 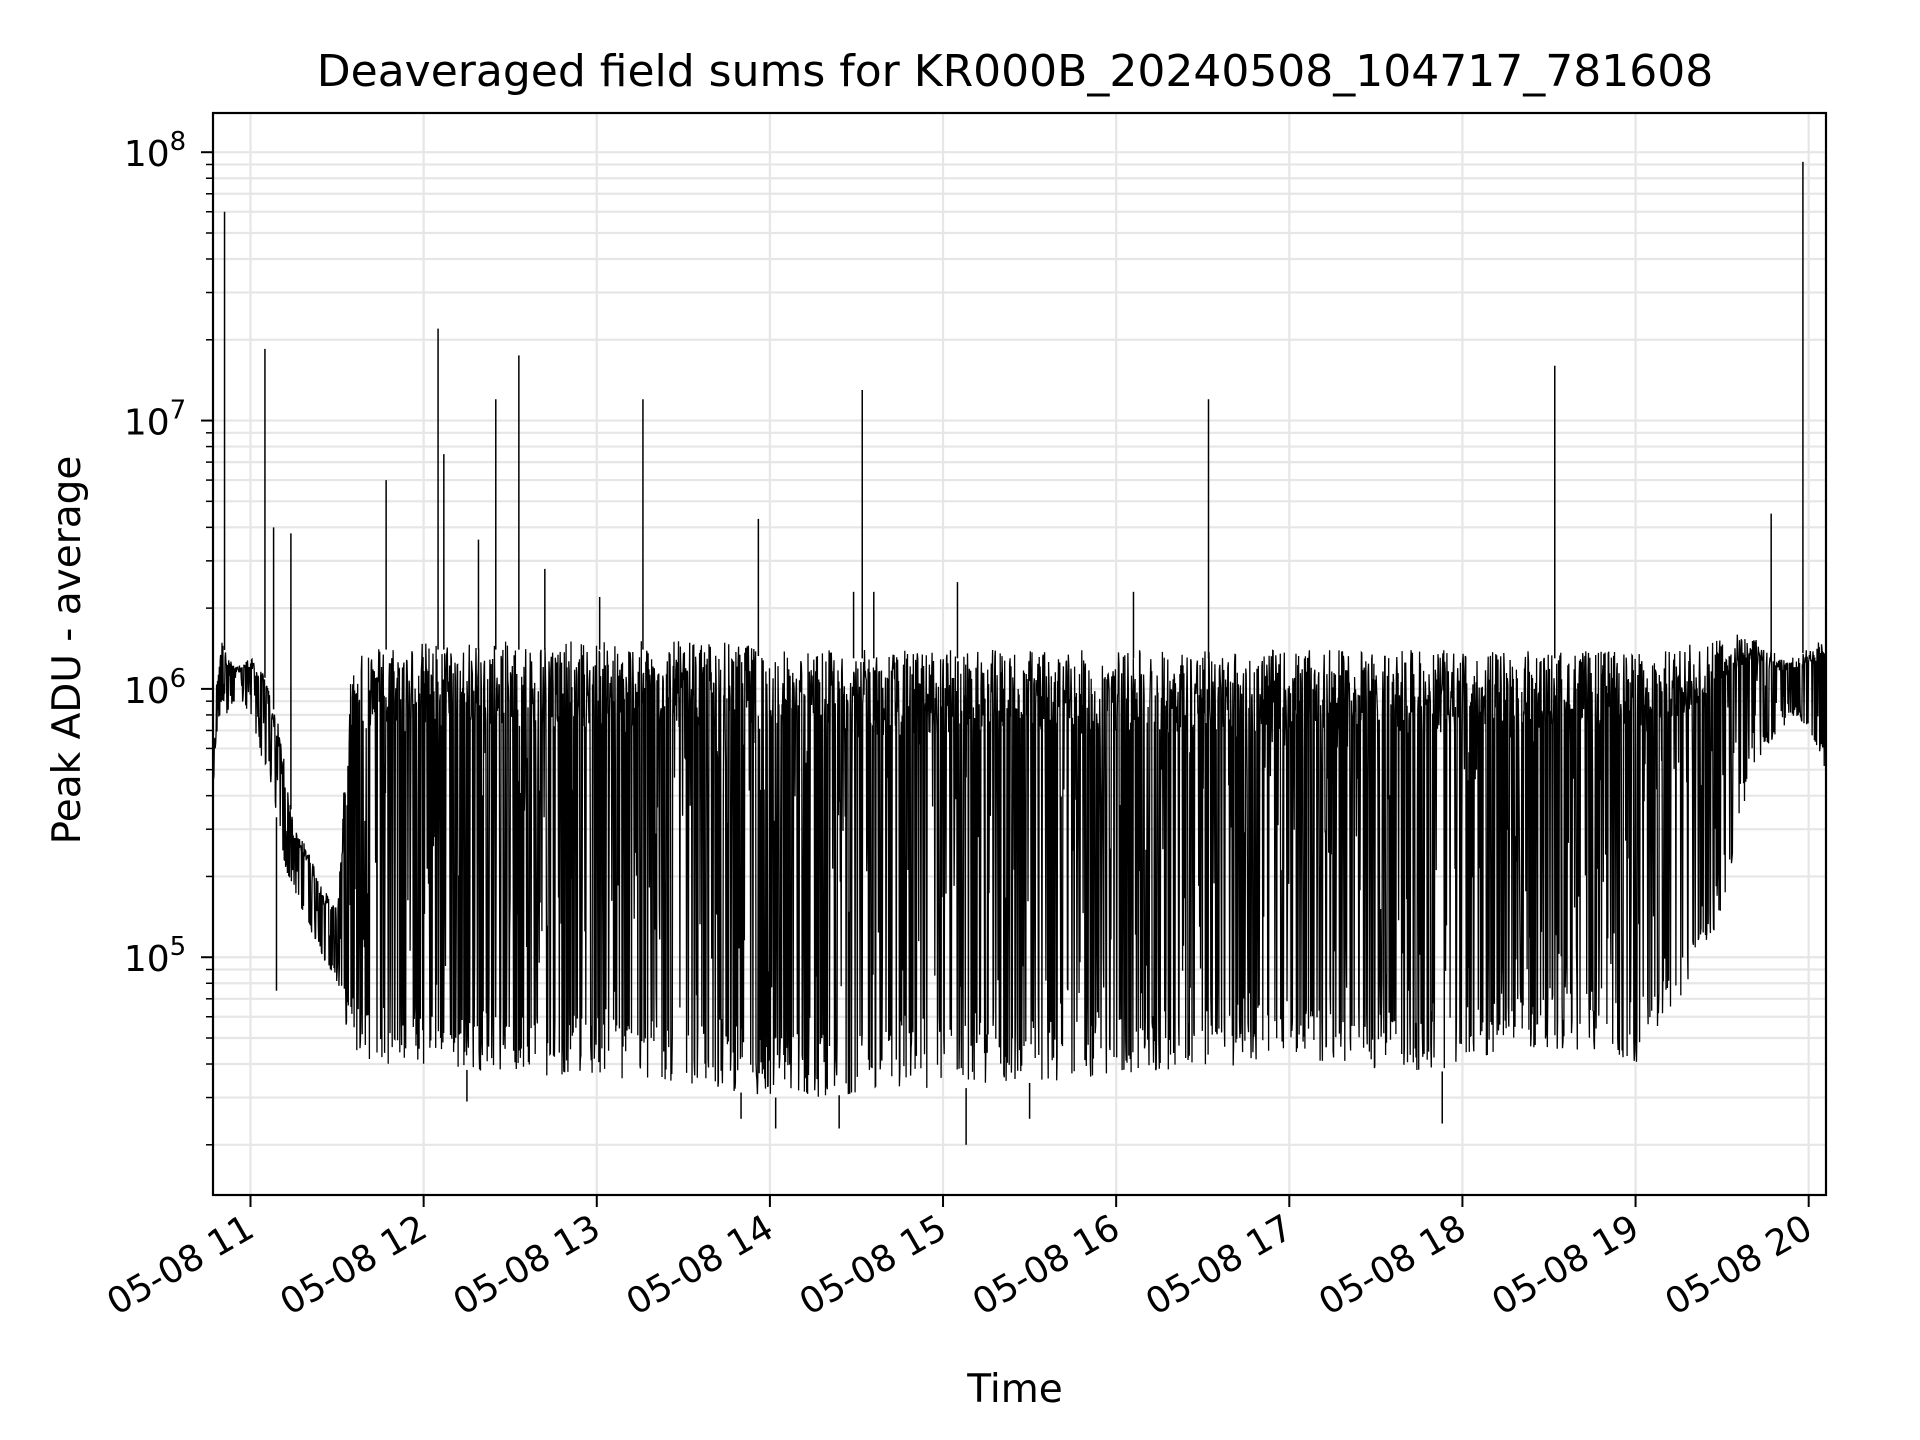 What do you see at coordinates (67, 650) in the screenshot?
I see `y-axis-label: Peak ADU - average` at bounding box center [67, 650].